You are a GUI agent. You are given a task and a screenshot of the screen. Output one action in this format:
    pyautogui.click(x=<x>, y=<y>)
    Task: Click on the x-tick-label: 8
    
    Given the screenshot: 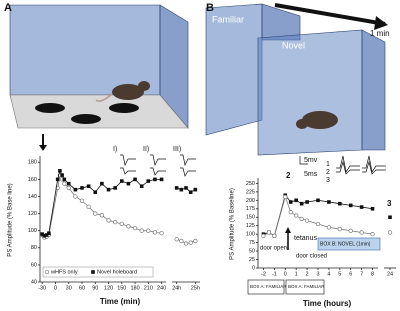 What is the action you would take?
    pyautogui.click(x=372, y=274)
    